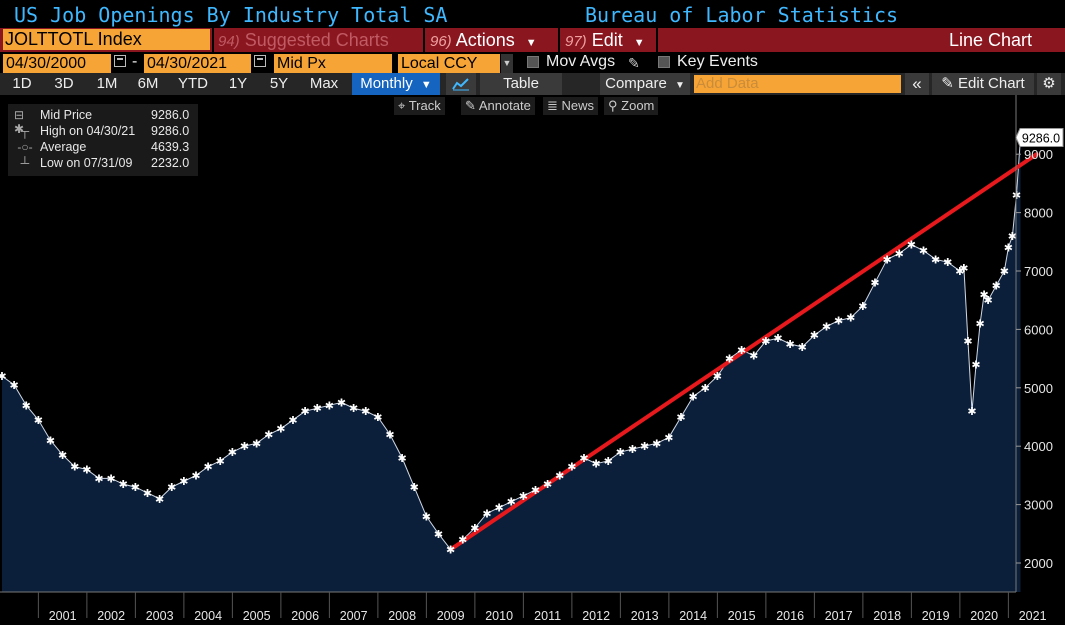 The width and height of the screenshot is (1065, 625). Describe the element at coordinates (1038, 388) in the screenshot. I see `y-tick-label: 5000` at that location.